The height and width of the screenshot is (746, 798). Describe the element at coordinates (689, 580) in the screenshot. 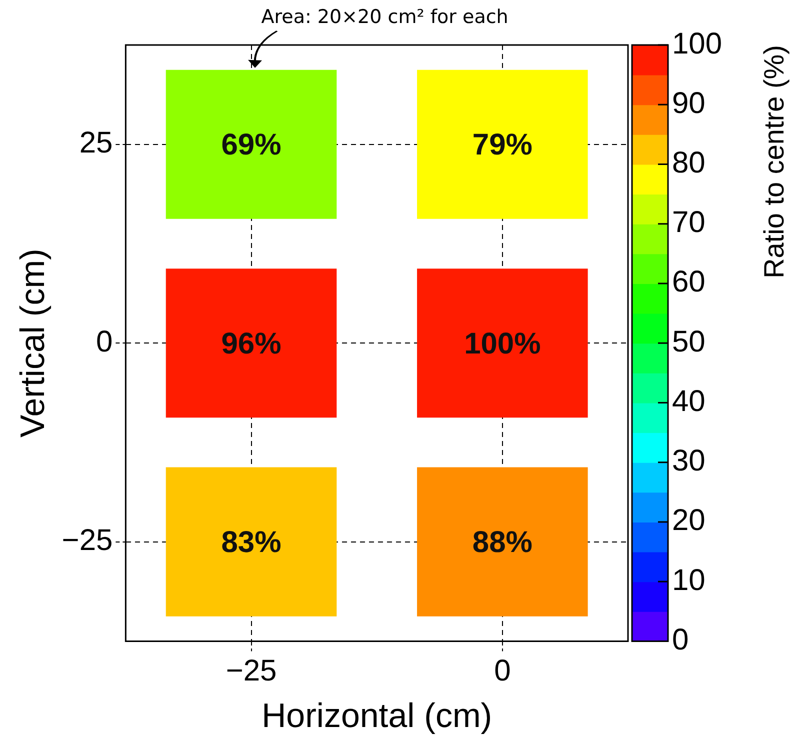

I see `color-bar-label: 10` at that location.